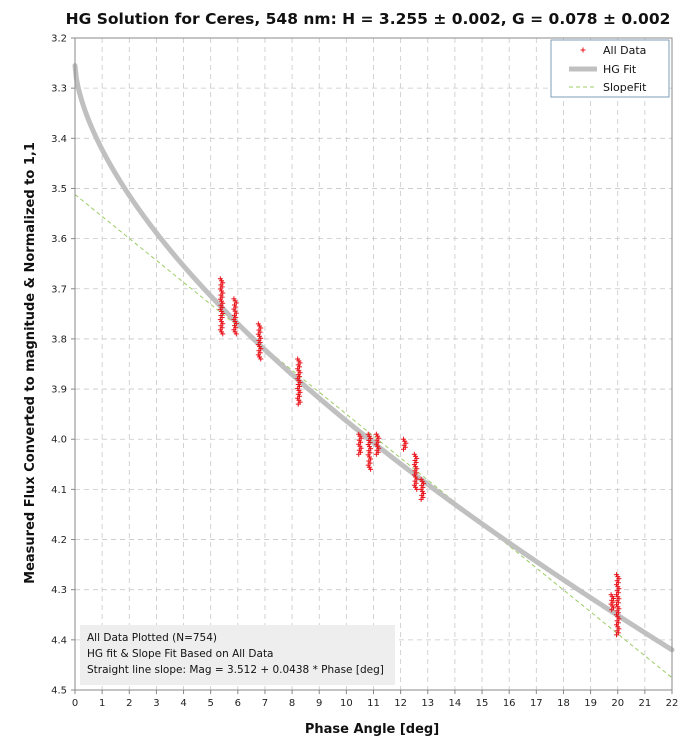  What do you see at coordinates (536, 703) in the screenshot?
I see `x-tick-label: 17` at bounding box center [536, 703].